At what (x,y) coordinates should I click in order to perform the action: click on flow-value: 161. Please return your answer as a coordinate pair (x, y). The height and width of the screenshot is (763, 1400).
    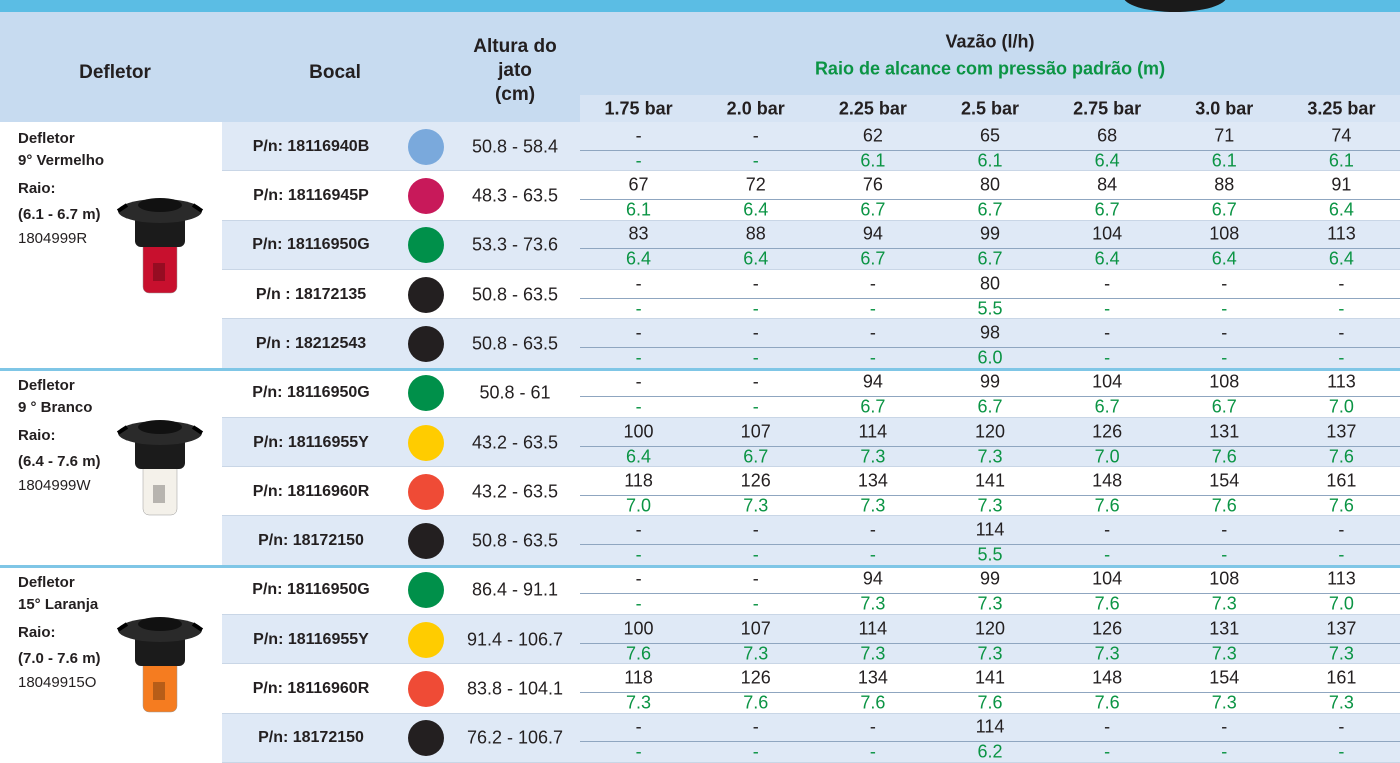
    Looking at the image, I should click on (1341, 480).